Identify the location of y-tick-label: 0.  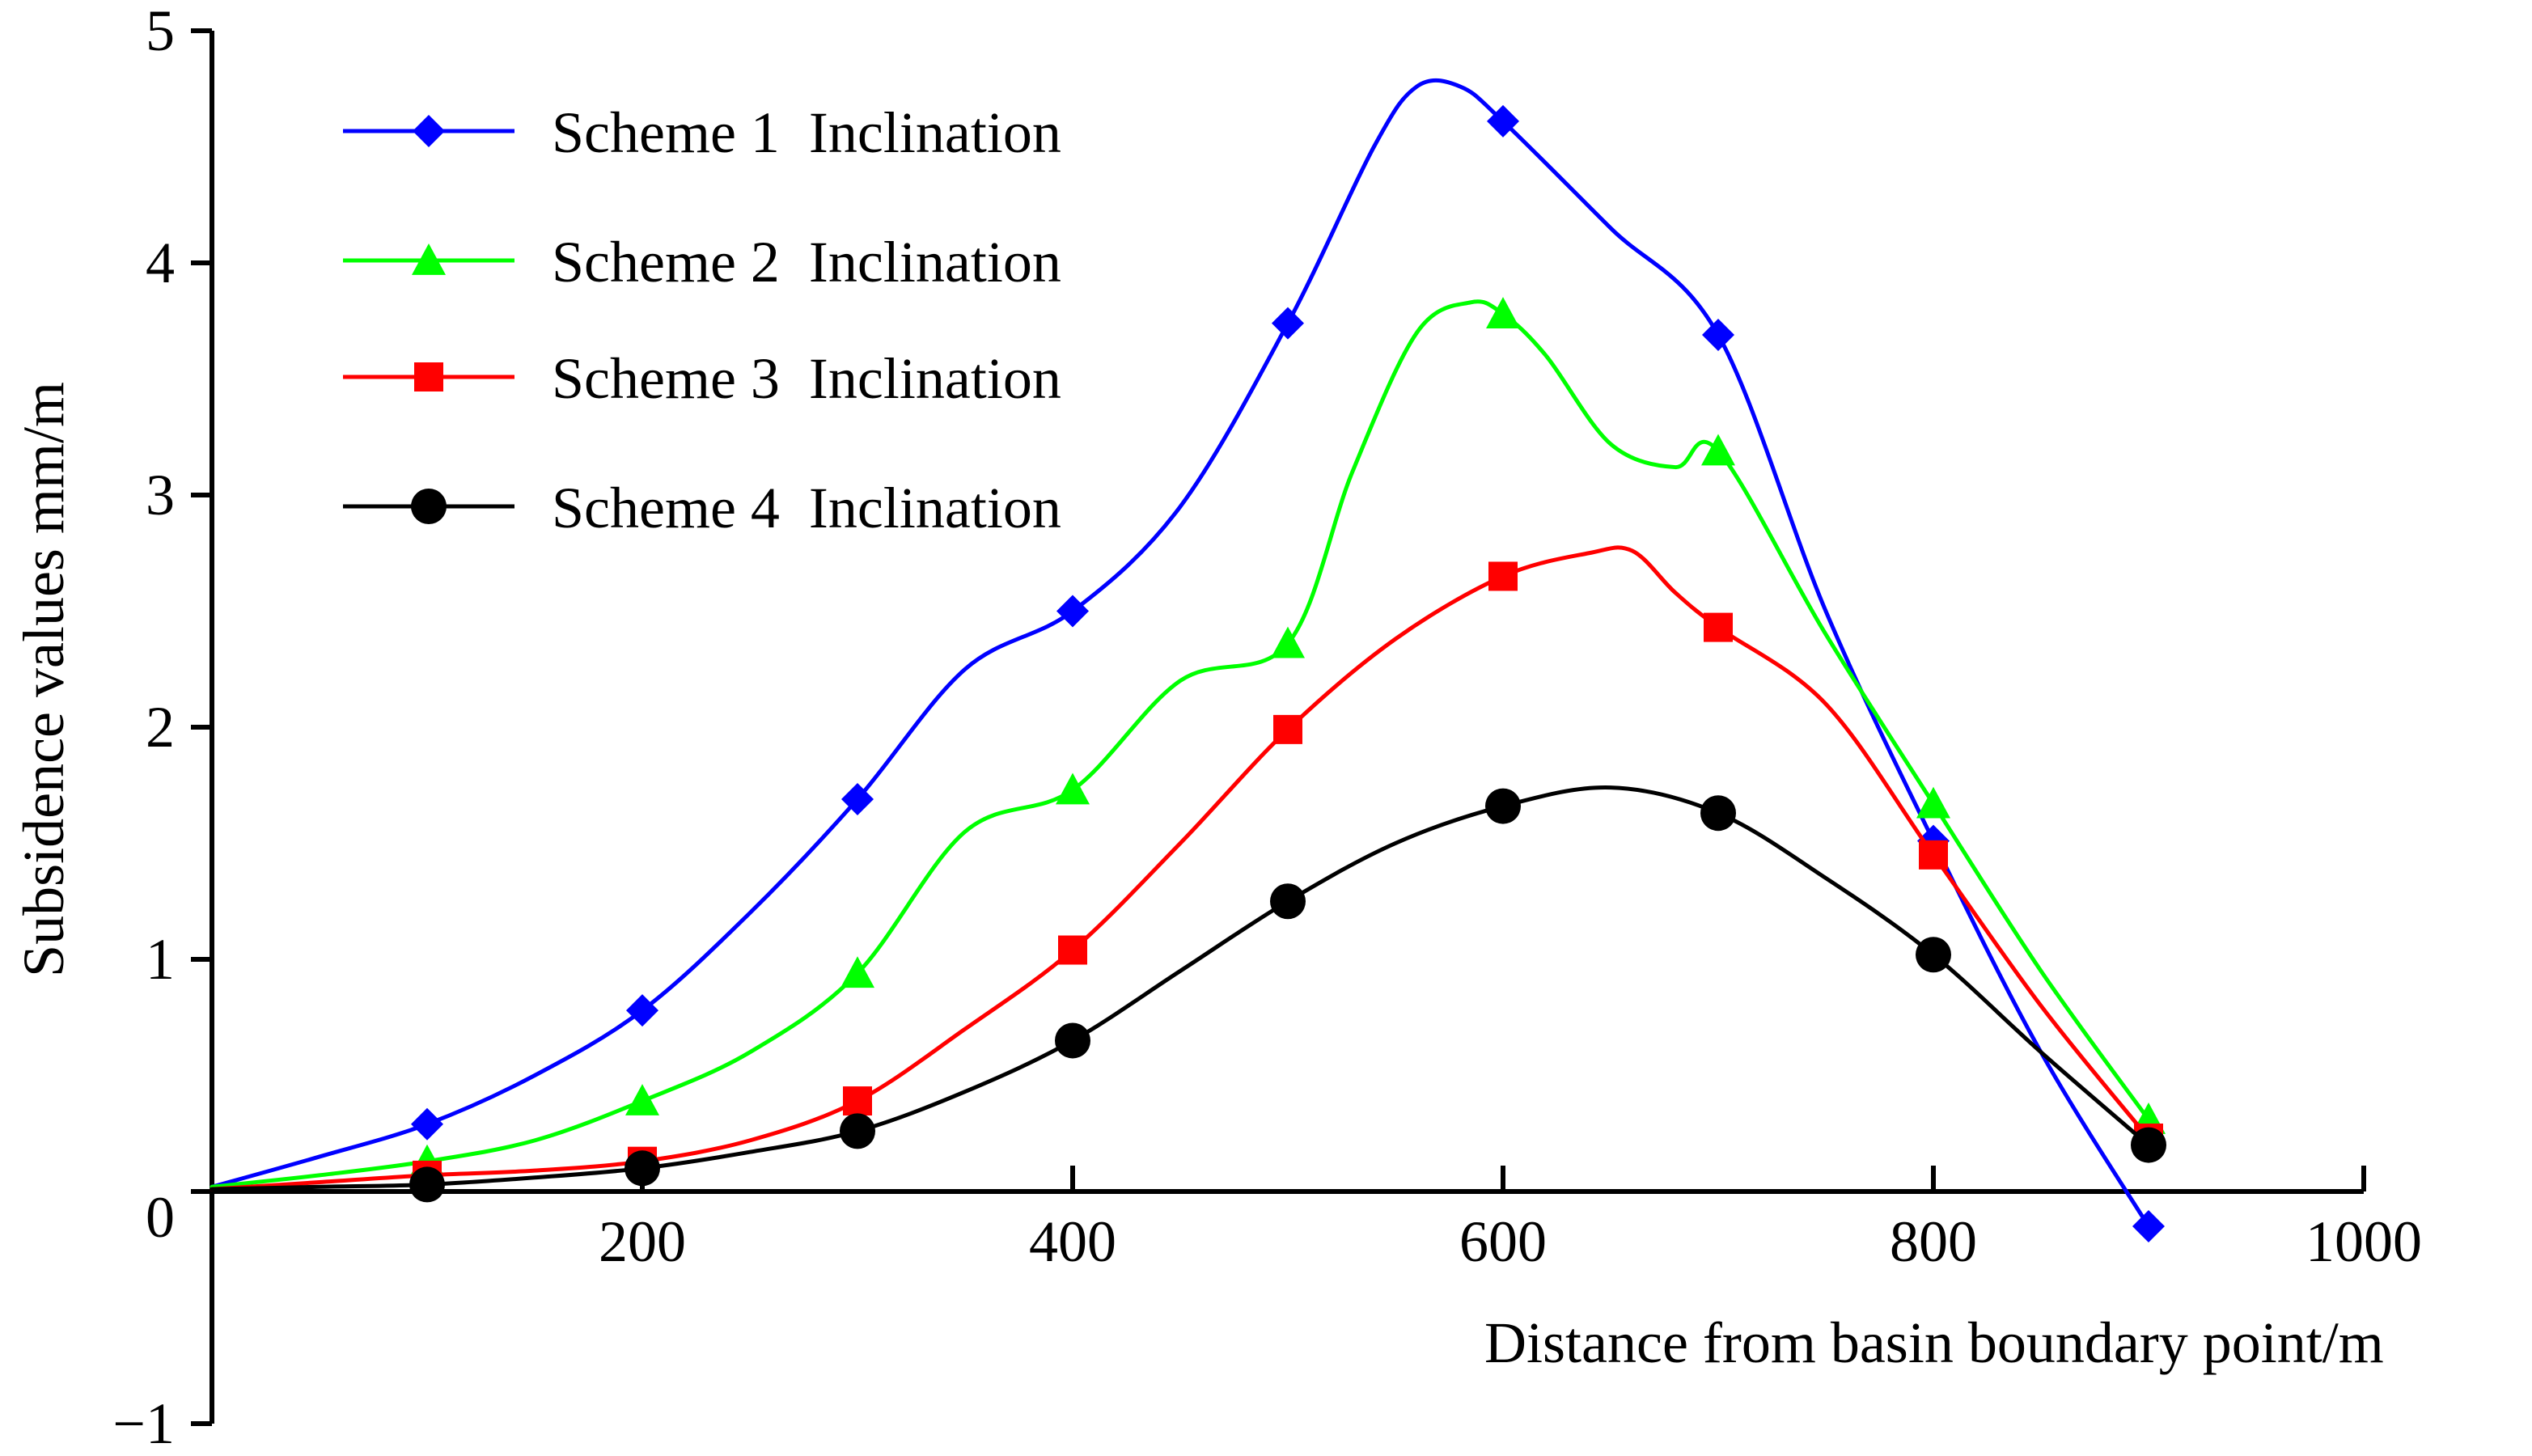
(160, 1217).